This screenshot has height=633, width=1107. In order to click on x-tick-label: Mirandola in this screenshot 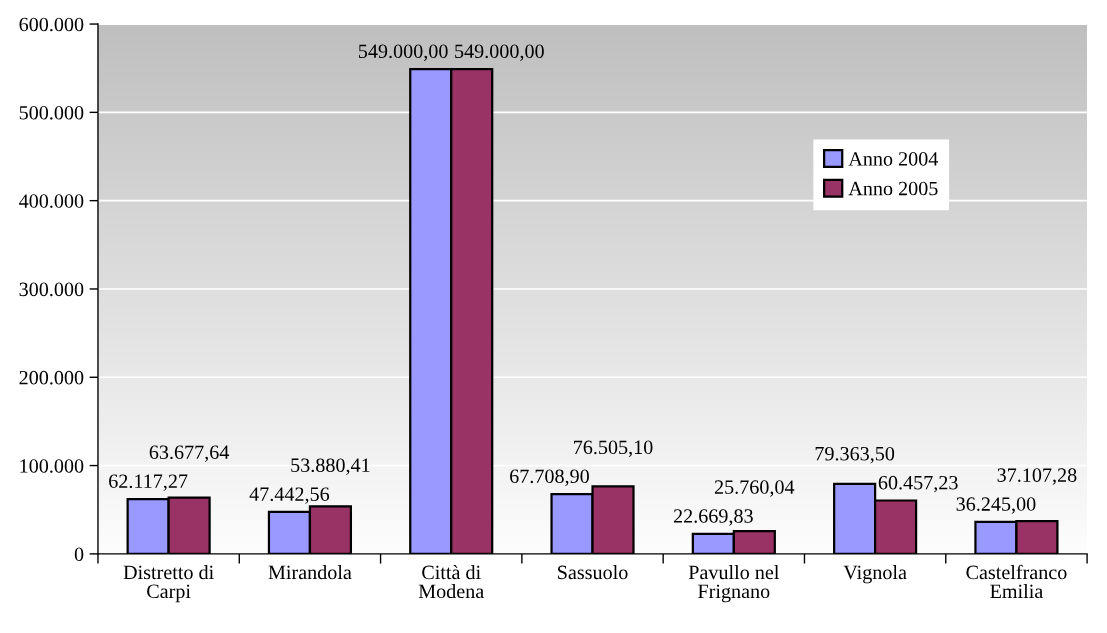, I will do `click(310, 572)`.